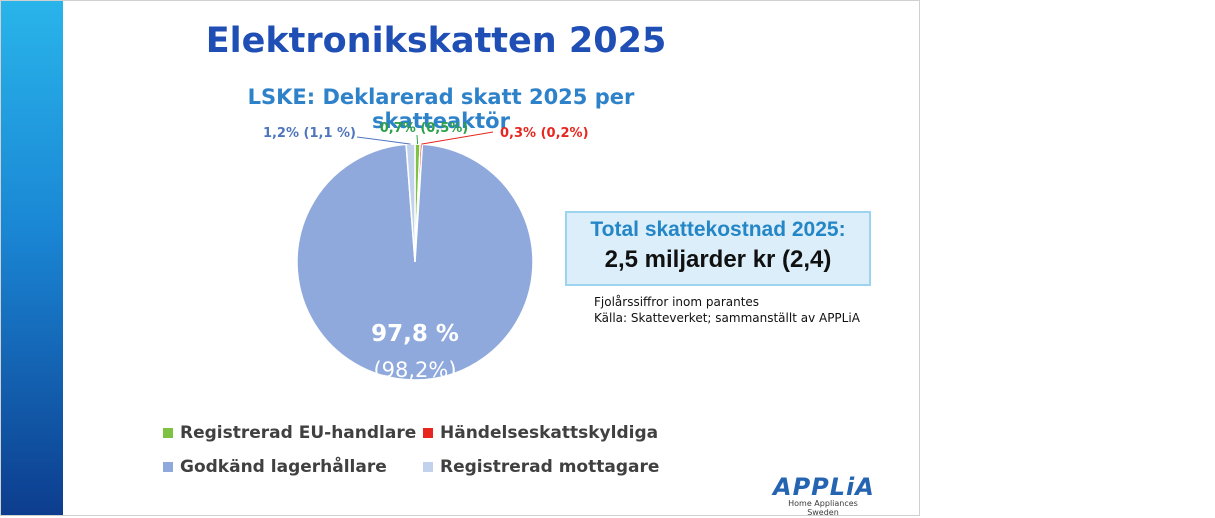 This screenshot has width=1215, height=518. Describe the element at coordinates (428, 467) in the screenshot. I see `legend-swatch-mottagare` at that location.